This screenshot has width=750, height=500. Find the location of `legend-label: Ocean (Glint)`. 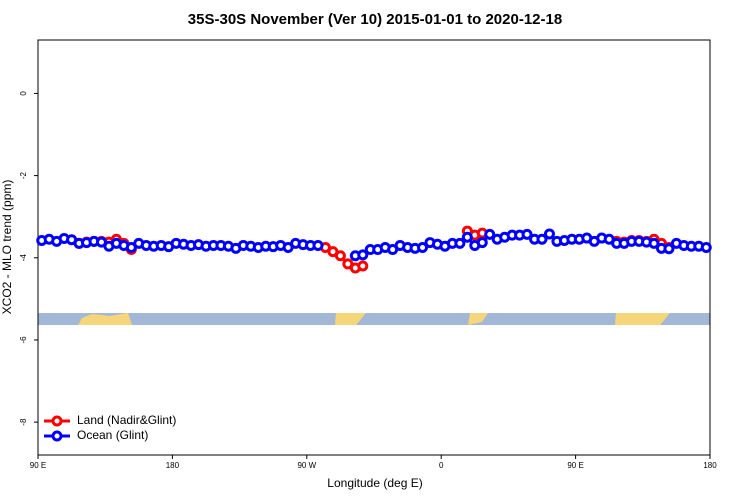

legend-label: Ocean (Glint) is located at coordinates (112, 435).